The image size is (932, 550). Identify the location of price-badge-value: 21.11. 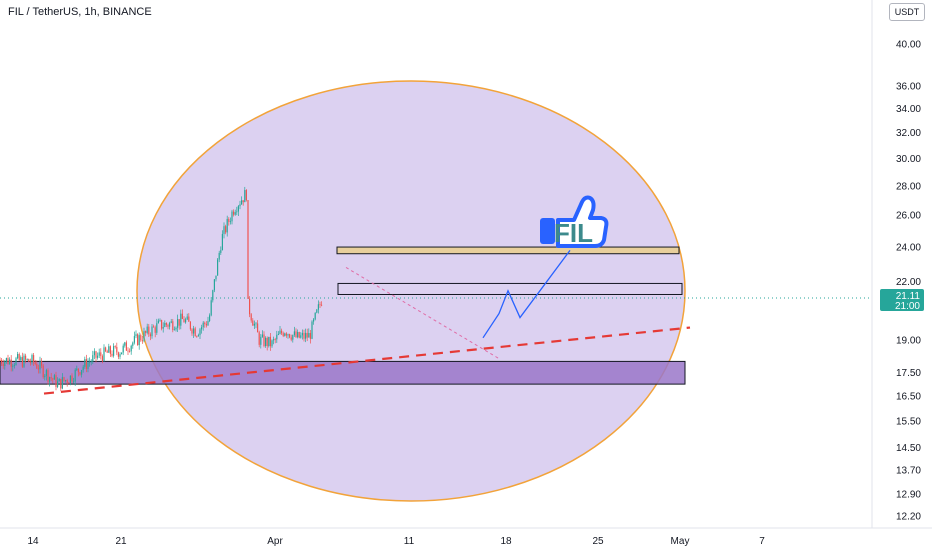
(908, 296).